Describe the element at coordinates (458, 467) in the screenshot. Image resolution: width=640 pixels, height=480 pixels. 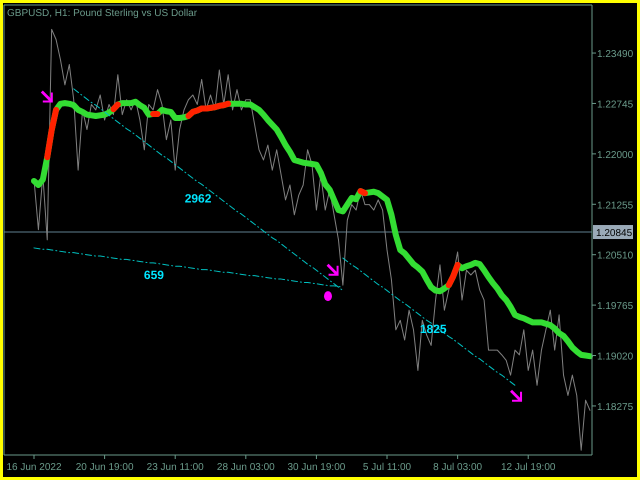
I see `x-tick-label: 8 Jul 03:00` at that location.